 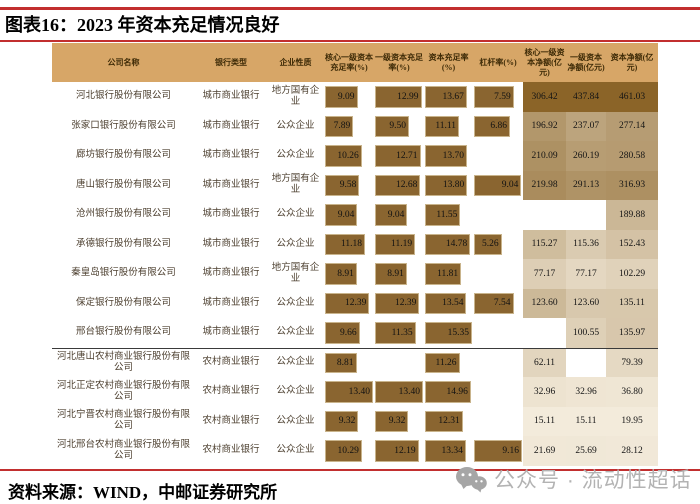 I want to click on ratio-value: 9.50, so click(x=398, y=126).